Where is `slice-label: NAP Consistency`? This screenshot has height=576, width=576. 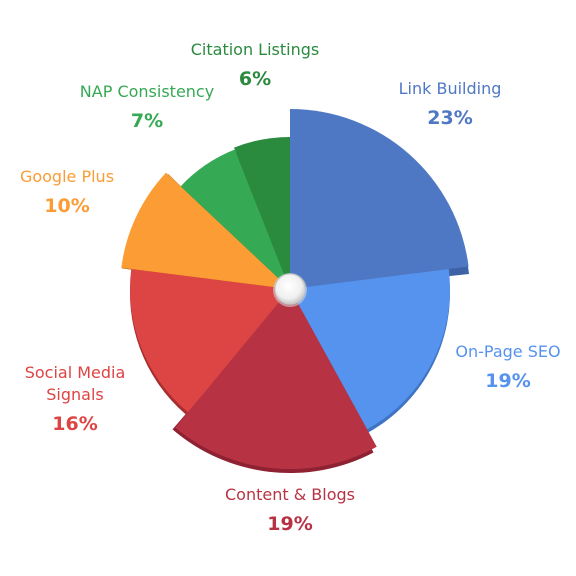
slice-label: NAP Consistency is located at coordinates (147, 91).